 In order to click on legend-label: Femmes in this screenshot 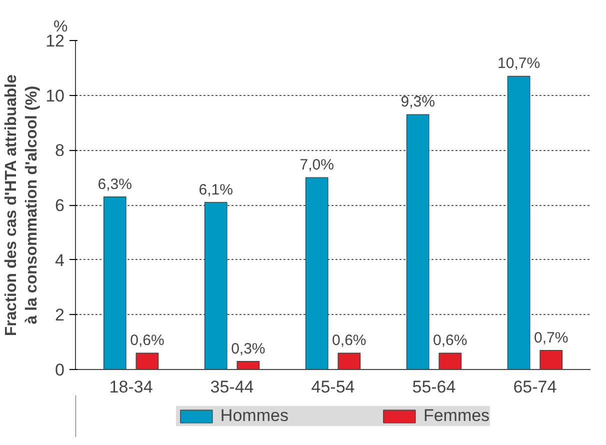, I will do `click(456, 416)`.